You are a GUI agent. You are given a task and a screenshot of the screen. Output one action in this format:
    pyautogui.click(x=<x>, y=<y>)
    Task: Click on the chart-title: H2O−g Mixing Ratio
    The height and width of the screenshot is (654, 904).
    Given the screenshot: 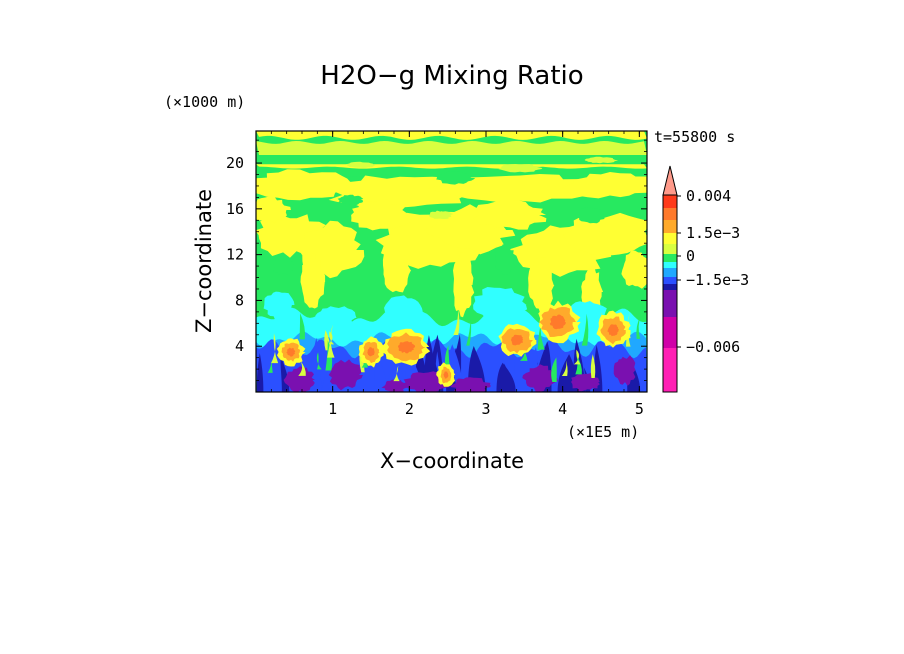 What is the action you would take?
    pyautogui.click(x=451, y=76)
    